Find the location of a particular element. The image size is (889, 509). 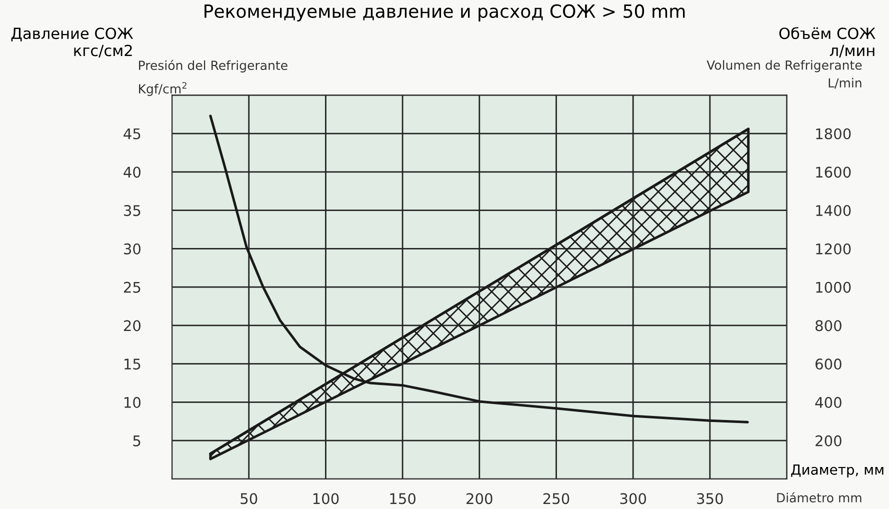

y-tick-label: 15 is located at coordinates (132, 364).